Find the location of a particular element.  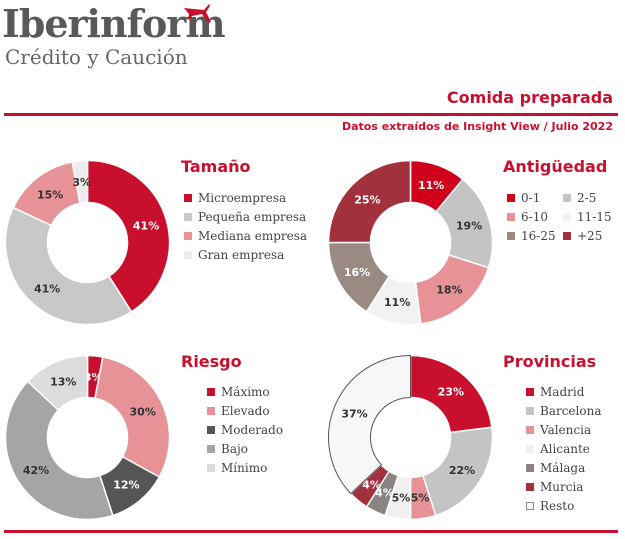

legend-label: Máximo is located at coordinates (245, 392).